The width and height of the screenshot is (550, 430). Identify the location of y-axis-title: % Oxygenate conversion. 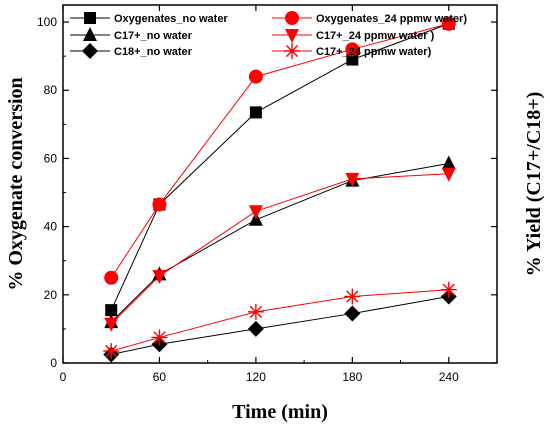
(16, 183).